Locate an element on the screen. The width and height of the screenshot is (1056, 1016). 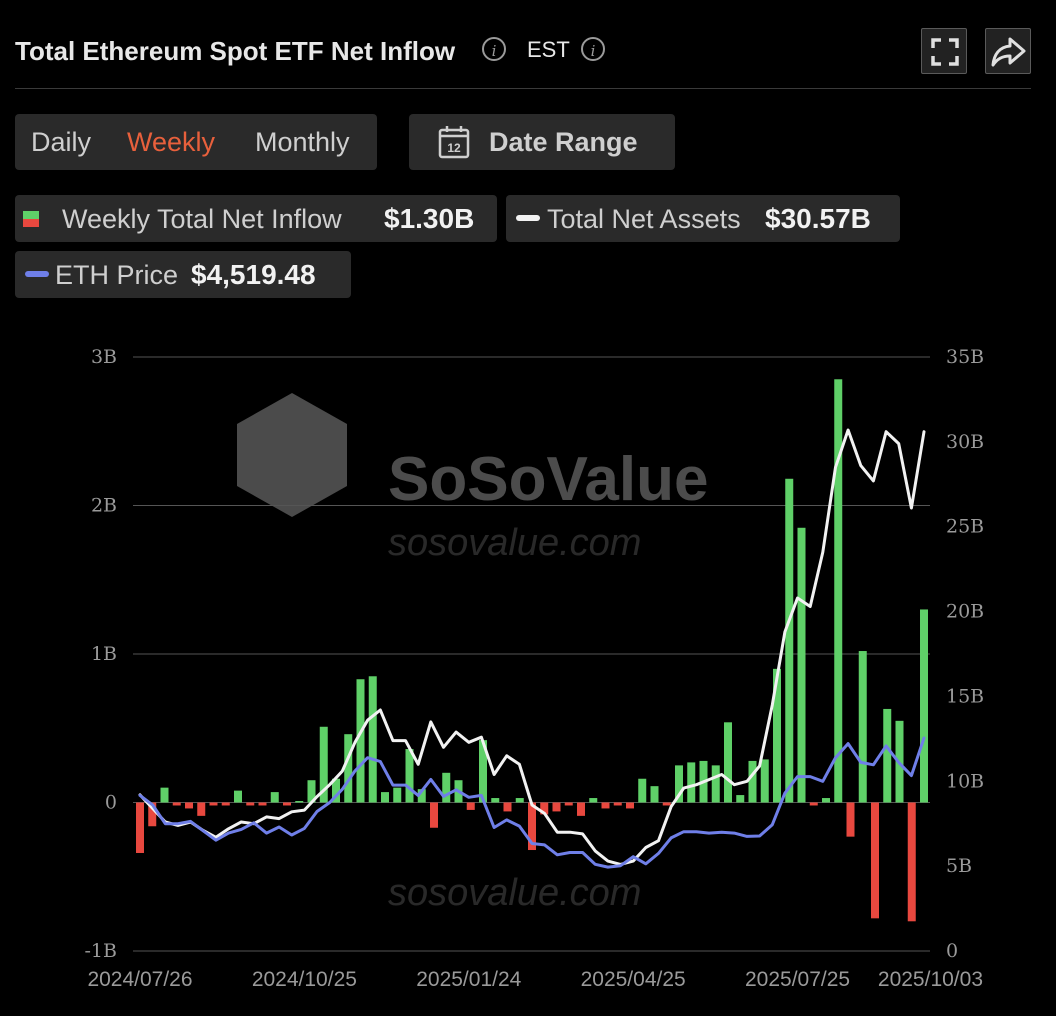
header-divider is located at coordinates (523, 88).